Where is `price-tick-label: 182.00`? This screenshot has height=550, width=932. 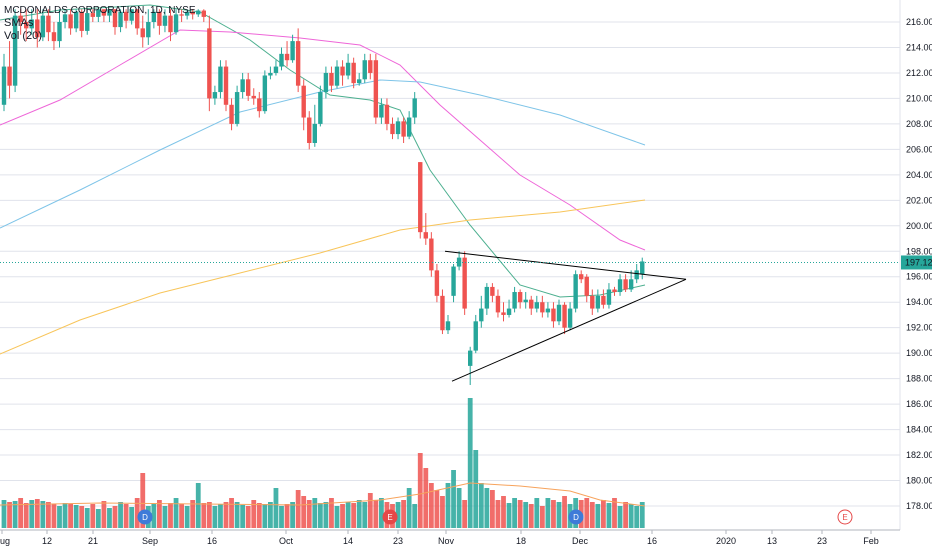
price-tick-label: 182.00 is located at coordinates (919, 455).